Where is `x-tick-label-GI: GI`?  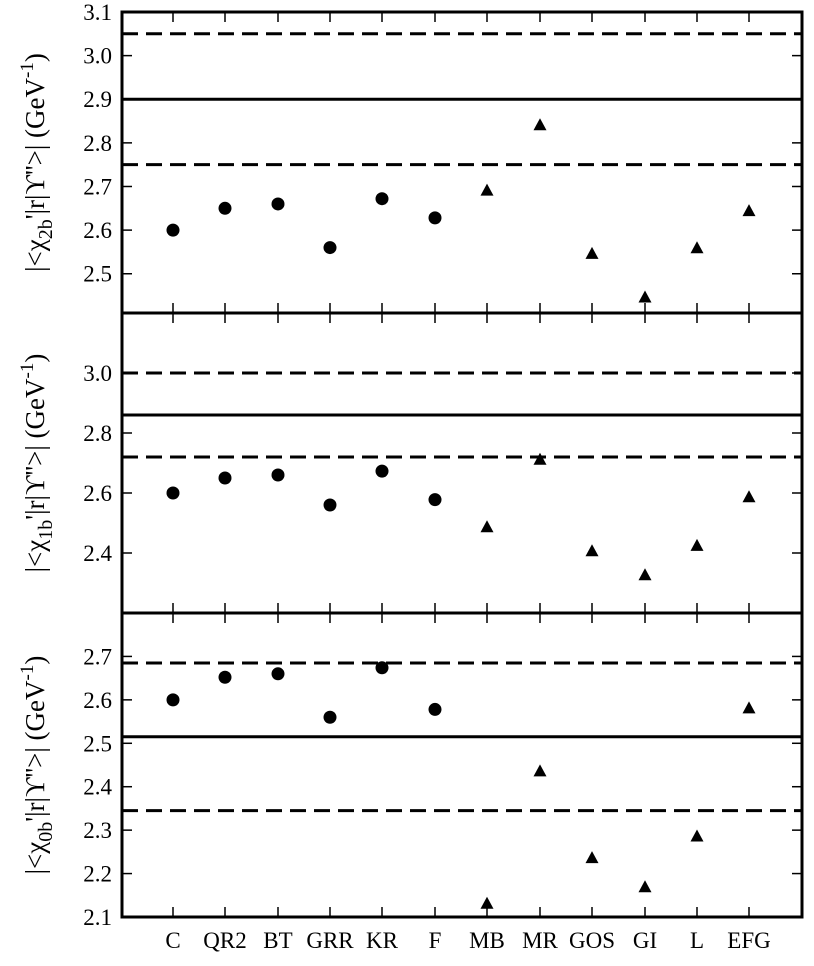 x-tick-label-GI: GI is located at coordinates (645, 940).